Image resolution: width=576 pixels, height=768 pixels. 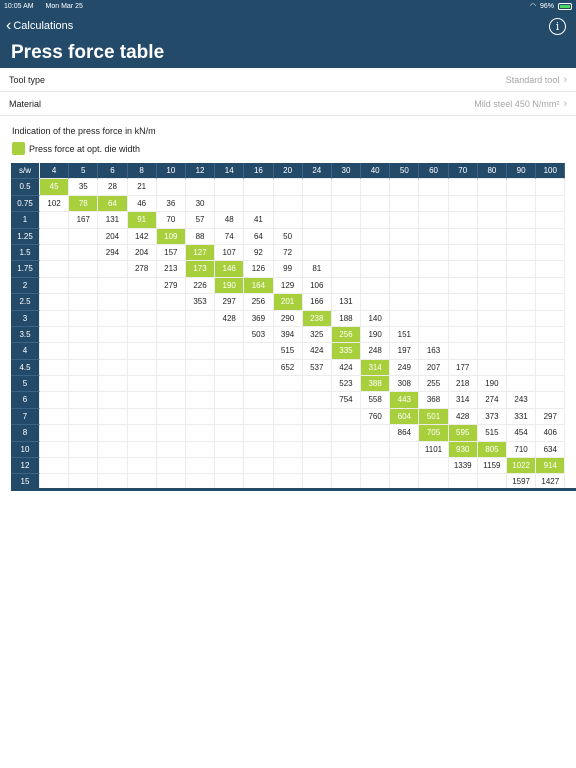 I want to click on force-cell: 406, so click(x=551, y=433).